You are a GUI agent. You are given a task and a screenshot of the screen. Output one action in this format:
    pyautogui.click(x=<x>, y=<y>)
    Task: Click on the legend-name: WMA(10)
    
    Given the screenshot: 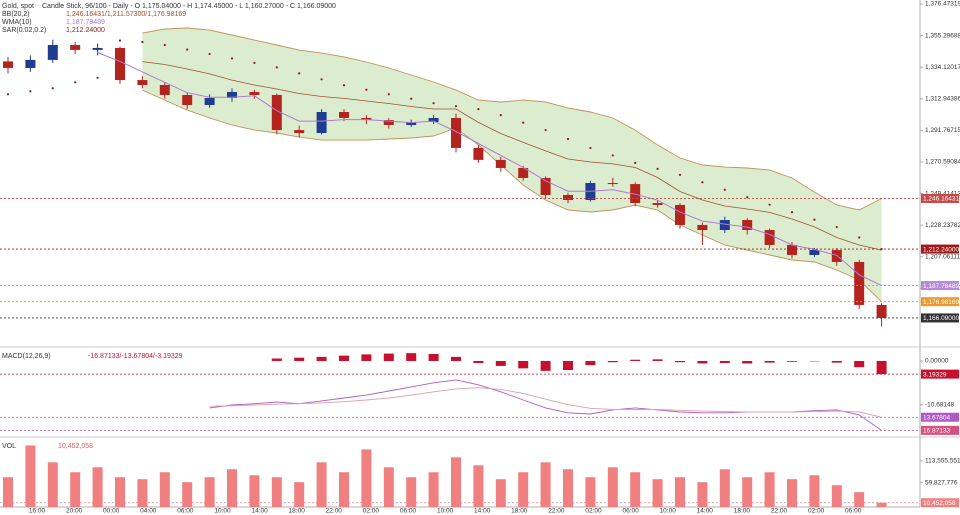 What is the action you would take?
    pyautogui.click(x=17, y=22)
    